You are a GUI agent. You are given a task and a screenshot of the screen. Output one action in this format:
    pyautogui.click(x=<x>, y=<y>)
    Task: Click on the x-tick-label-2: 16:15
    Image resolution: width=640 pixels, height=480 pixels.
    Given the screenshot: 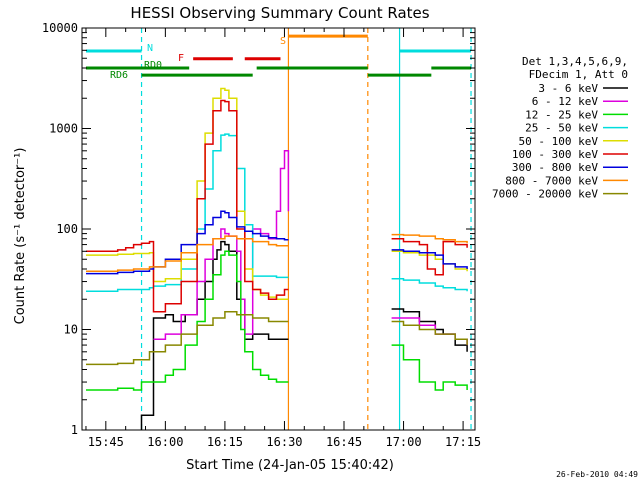 What is the action you would take?
    pyautogui.click(x=225, y=442)
    